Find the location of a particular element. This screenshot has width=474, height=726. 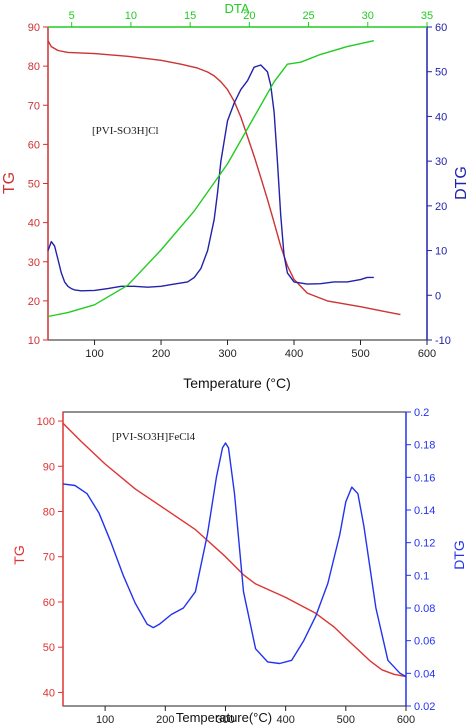

right-tick-label: 0.14 is located at coordinates (424, 511).